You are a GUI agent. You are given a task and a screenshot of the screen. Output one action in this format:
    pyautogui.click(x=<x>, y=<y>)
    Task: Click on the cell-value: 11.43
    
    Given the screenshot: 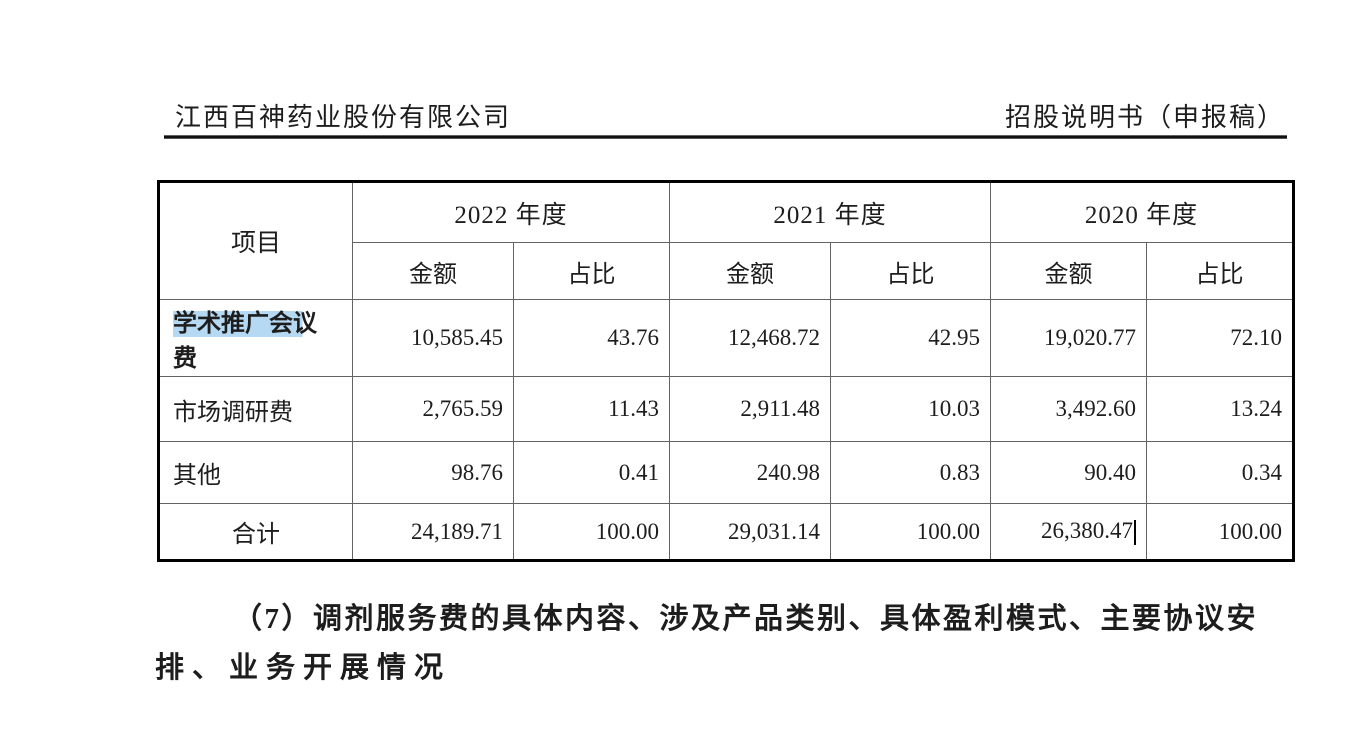 What is the action you would take?
    pyautogui.click(x=591, y=409)
    